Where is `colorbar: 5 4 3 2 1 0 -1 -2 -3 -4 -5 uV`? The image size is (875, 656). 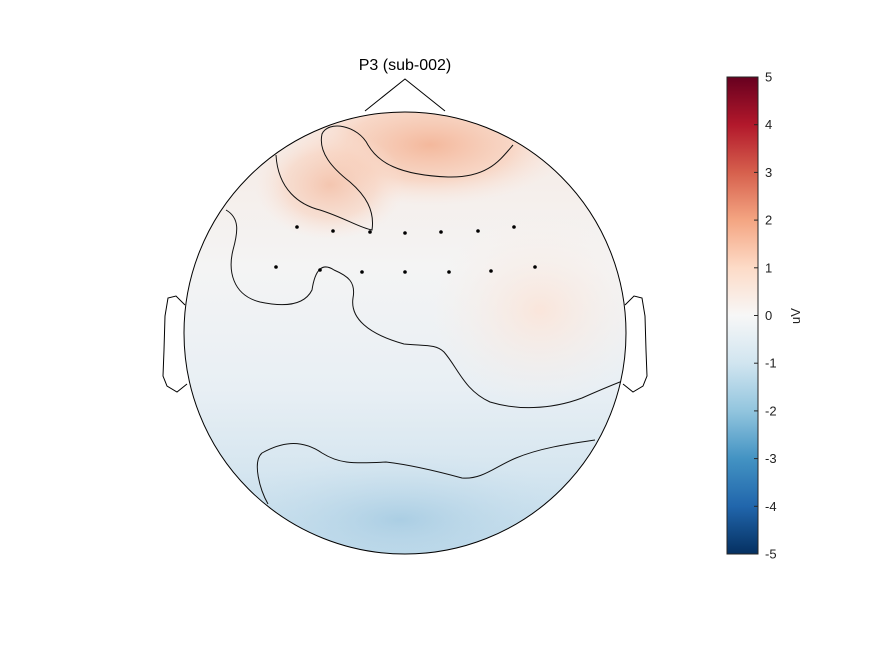 colorbar: 5 4 3 2 1 0 -1 -2 -3 -4 -5 uV is located at coordinates (764, 316).